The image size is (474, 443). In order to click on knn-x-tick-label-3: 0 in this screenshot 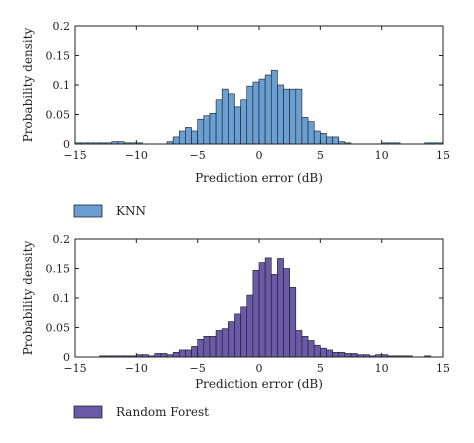, I will do `click(259, 155)`.